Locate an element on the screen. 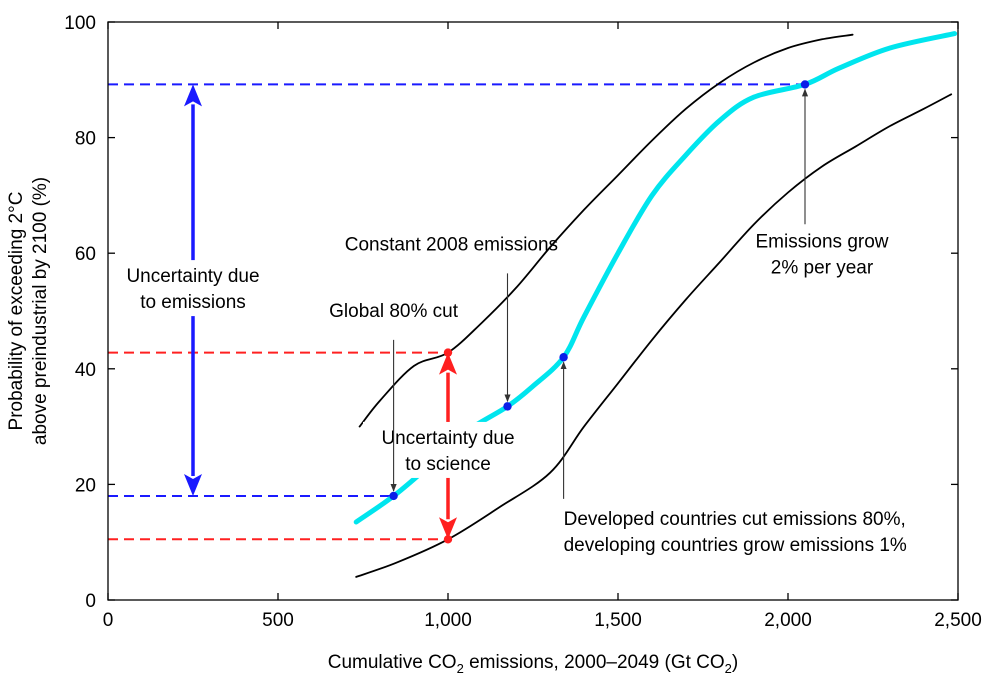 The width and height of the screenshot is (1000, 685). global-80-cut-annotation-label: Global 80% cut is located at coordinates (394, 311).